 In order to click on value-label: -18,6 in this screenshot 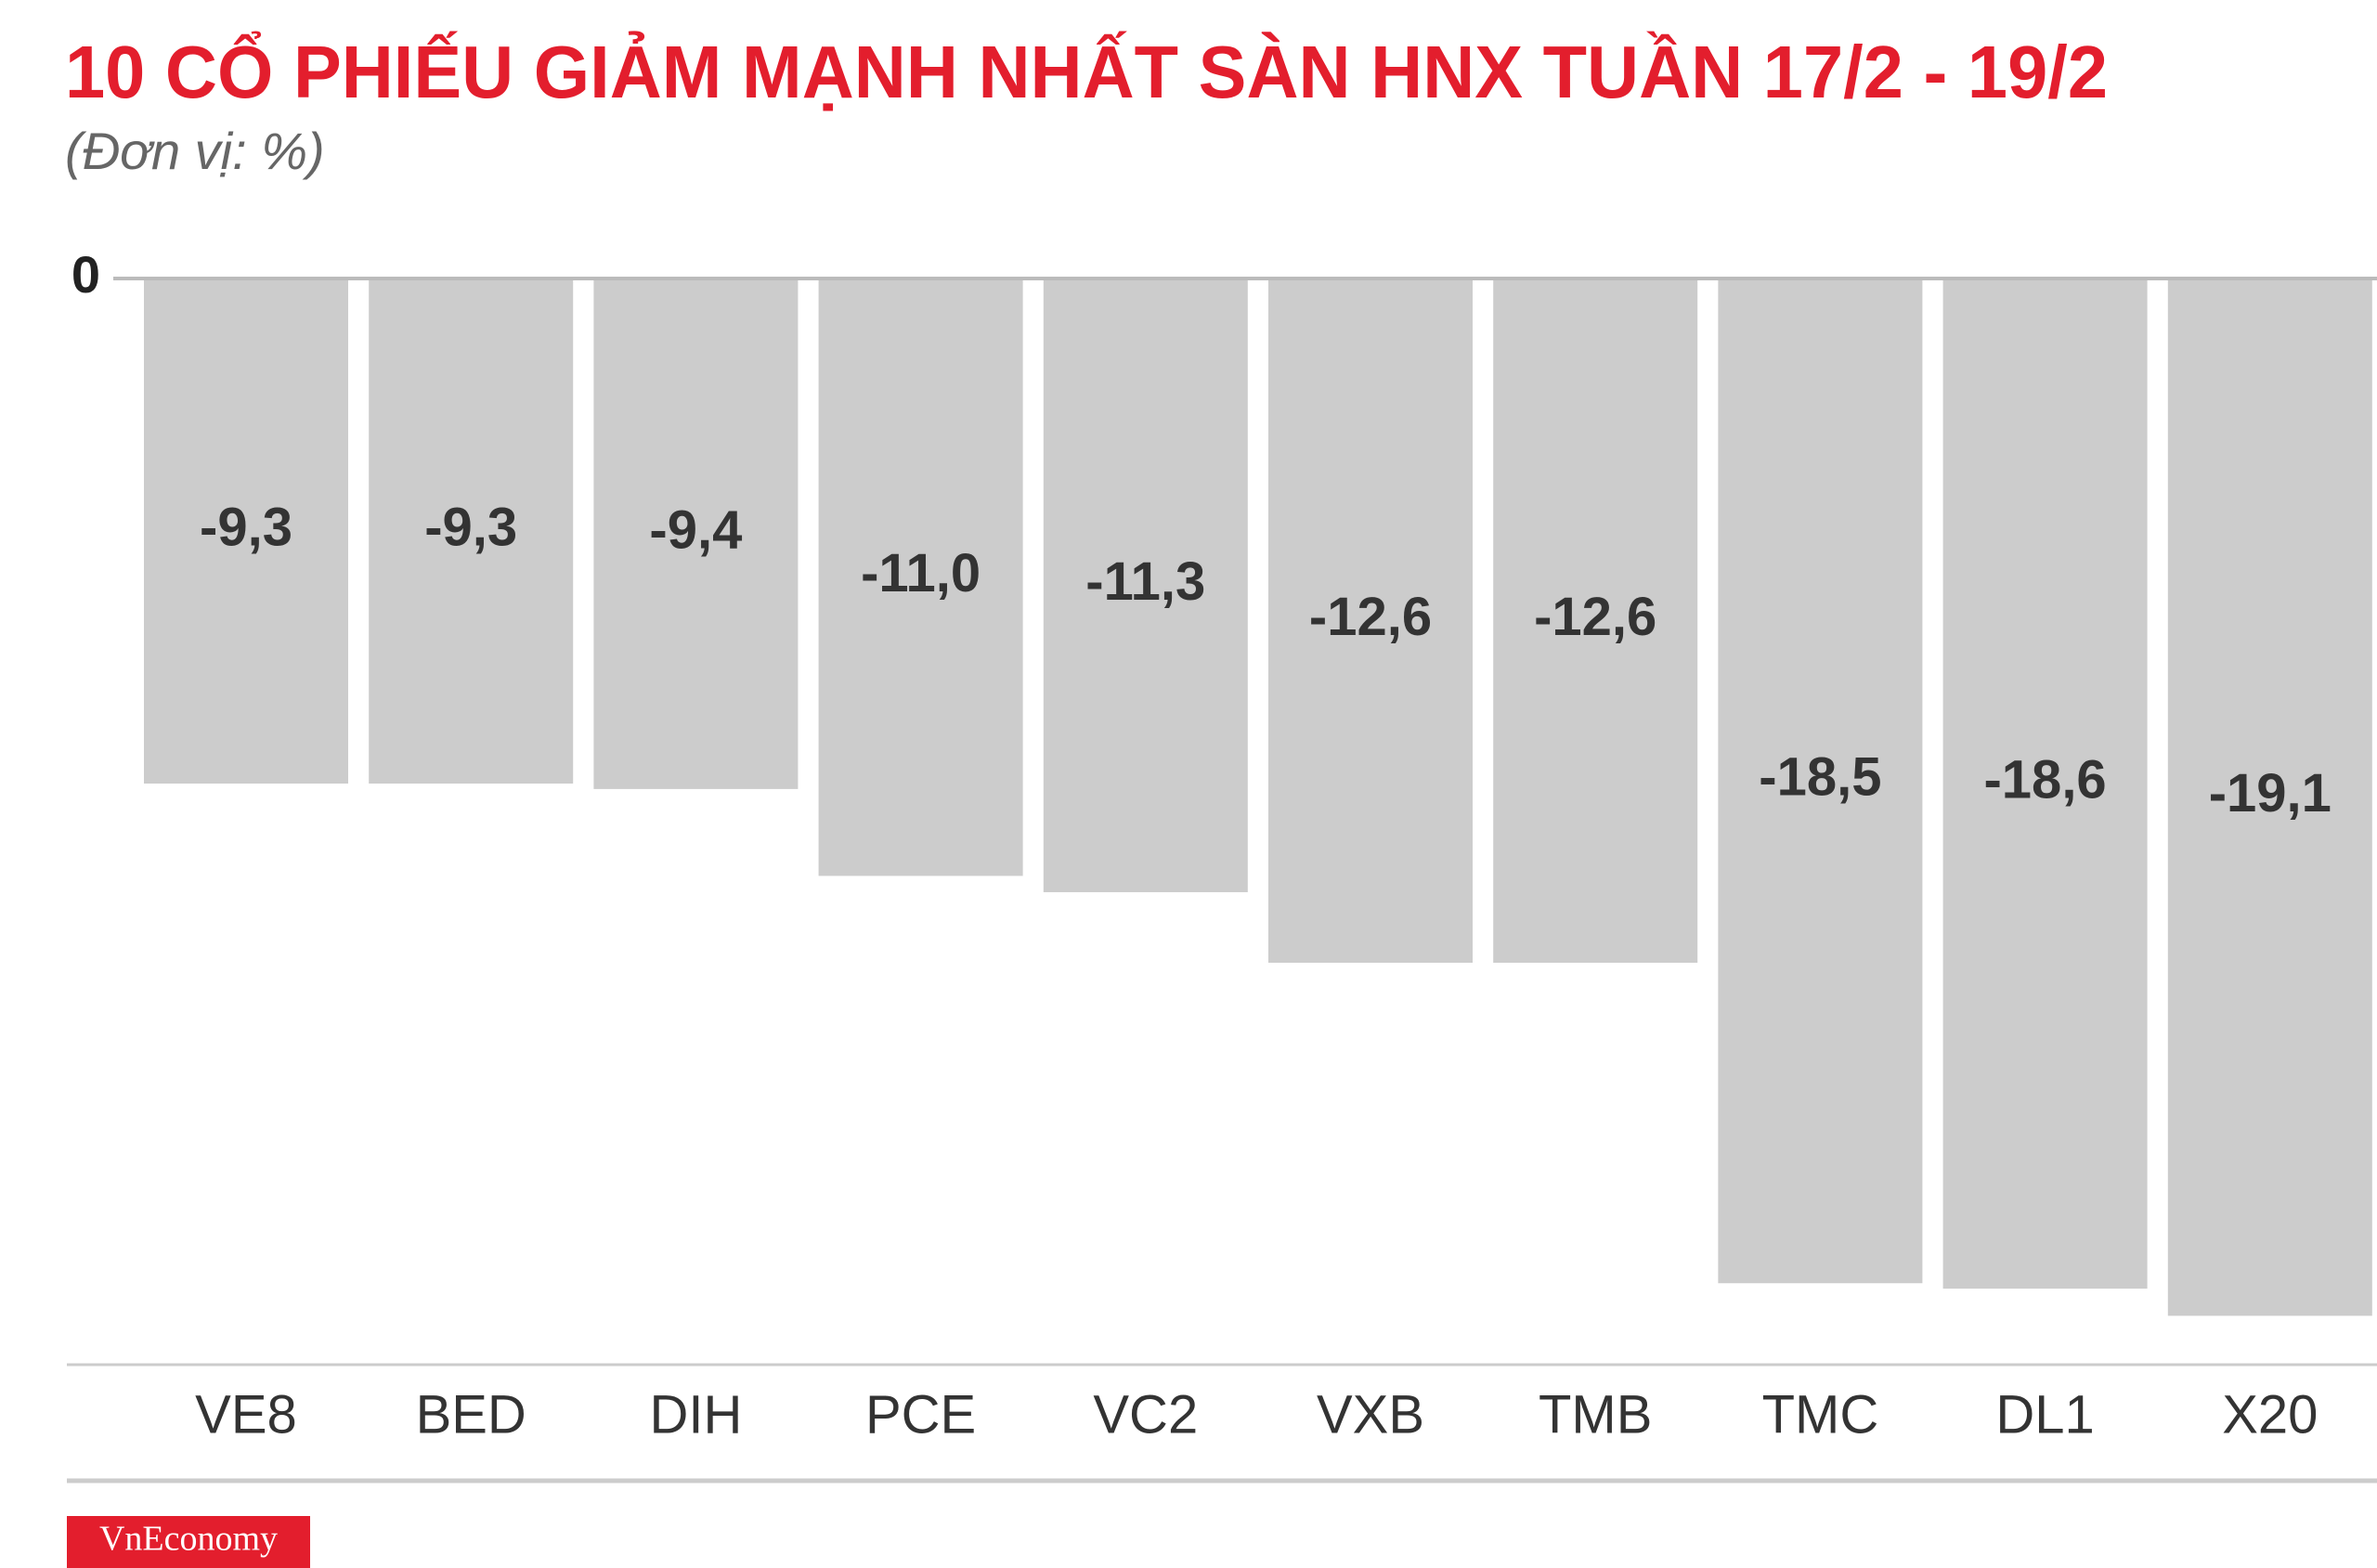, I will do `click(2044, 779)`.